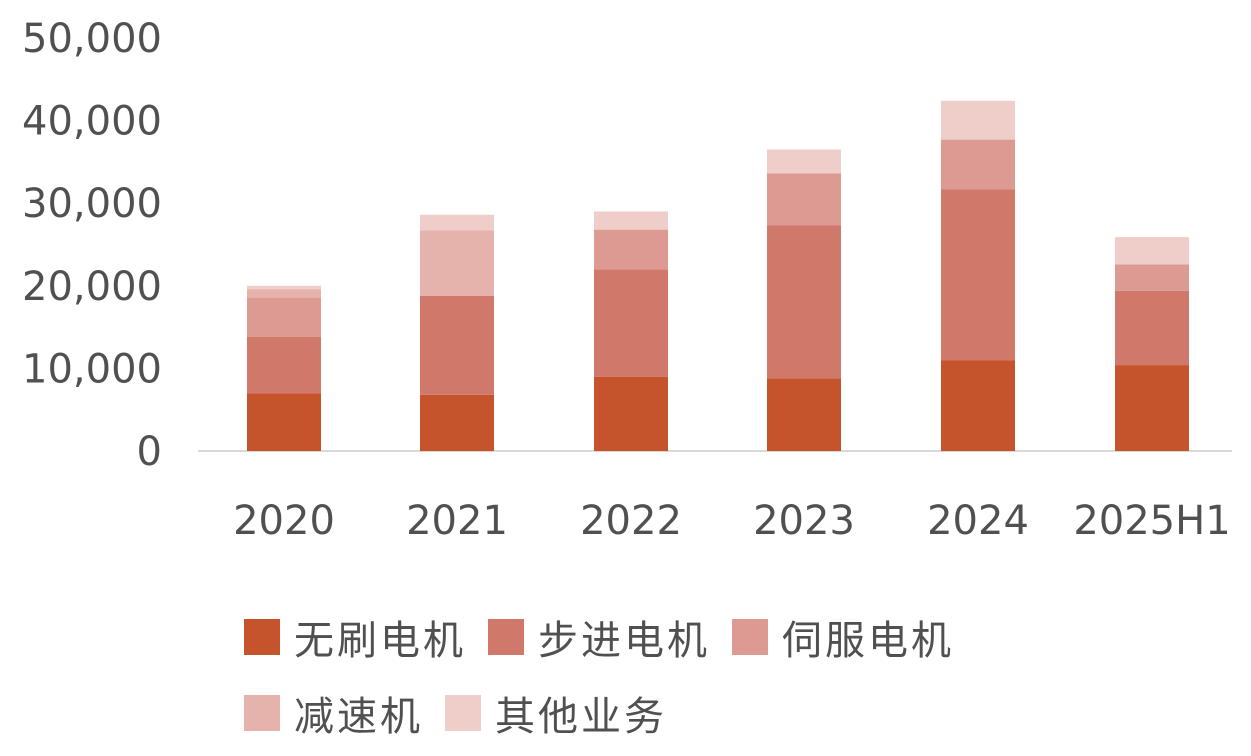  Describe the element at coordinates (92, 369) in the screenshot. I see `y-tick-label: 10,000` at that location.